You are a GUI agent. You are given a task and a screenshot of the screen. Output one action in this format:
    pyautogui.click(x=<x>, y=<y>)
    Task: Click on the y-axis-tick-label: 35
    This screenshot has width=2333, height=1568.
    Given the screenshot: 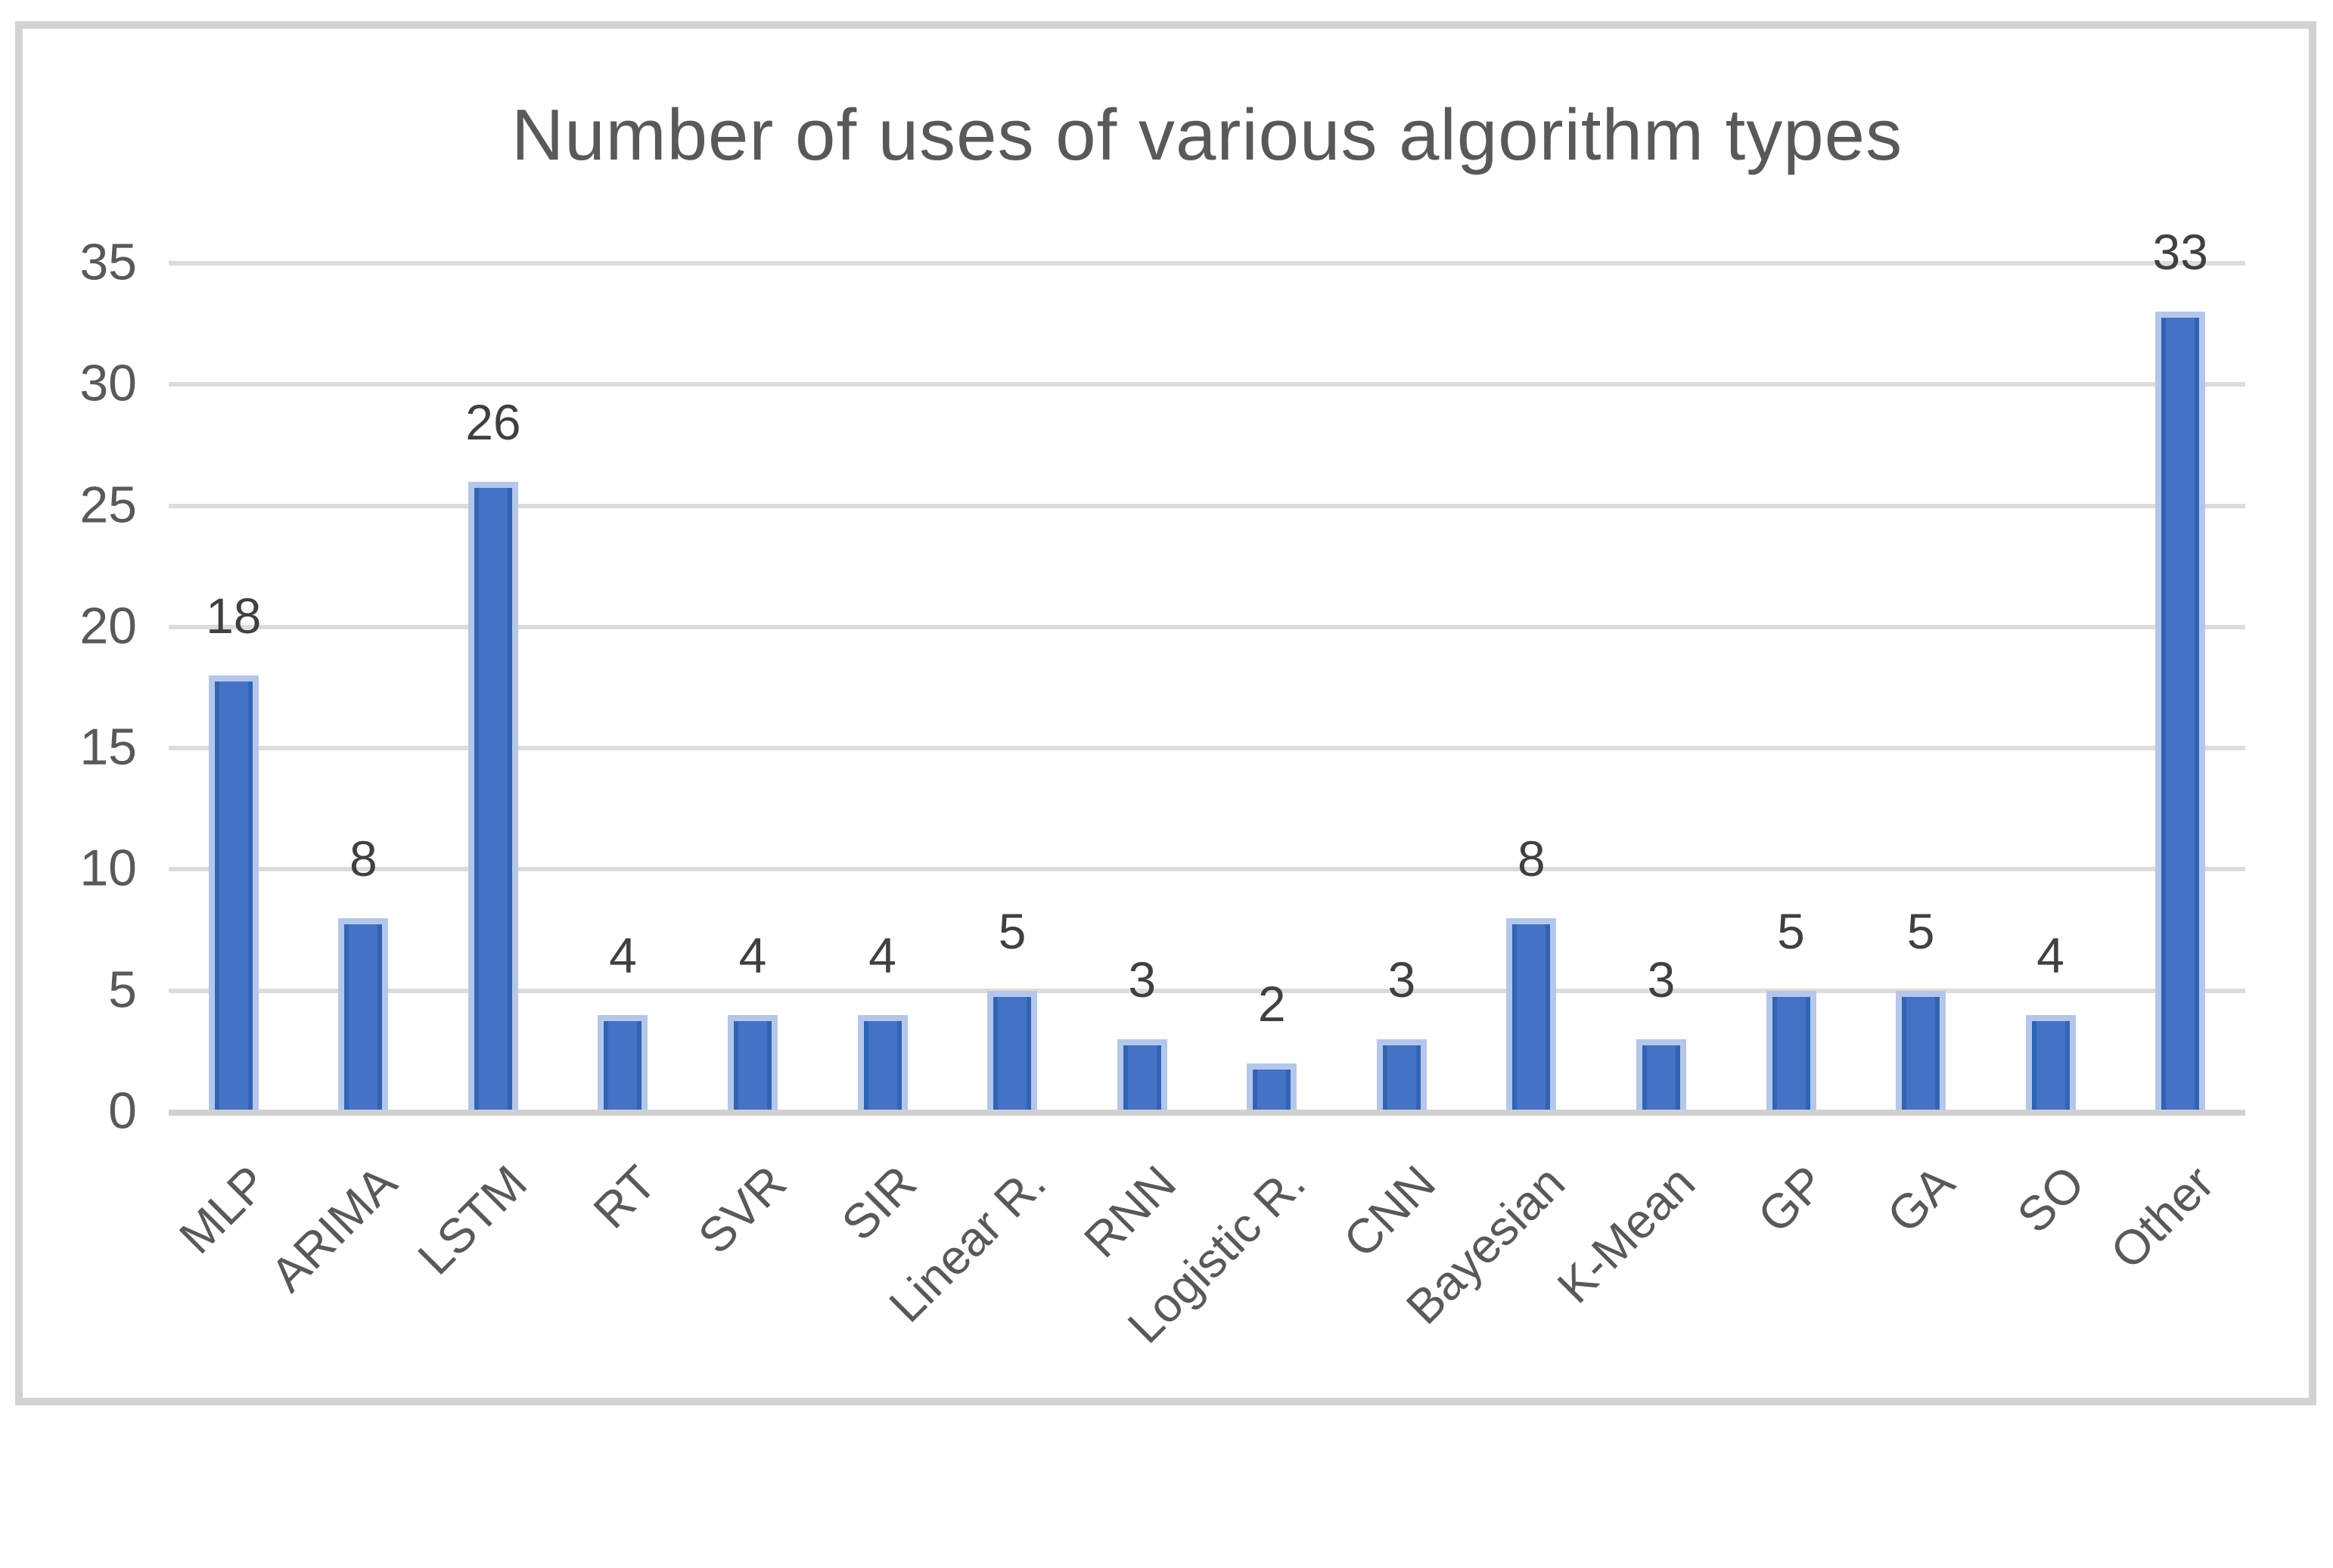 What is the action you would take?
    pyautogui.click(x=108, y=262)
    